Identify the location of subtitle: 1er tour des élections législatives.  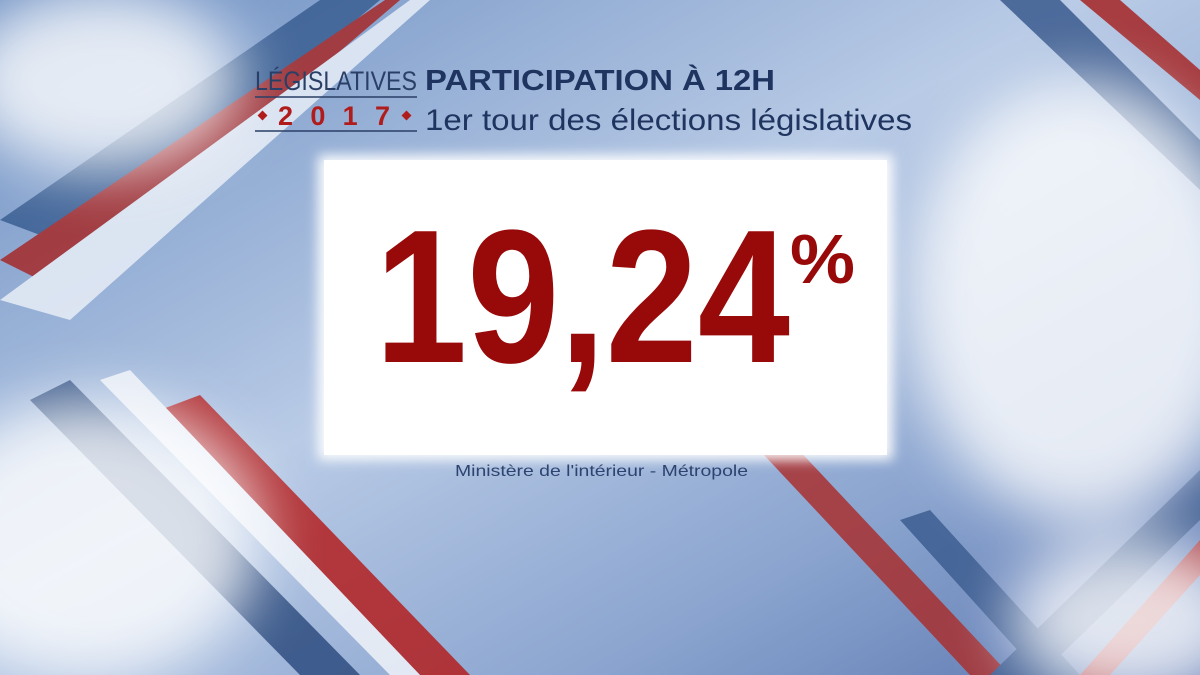
(668, 120).